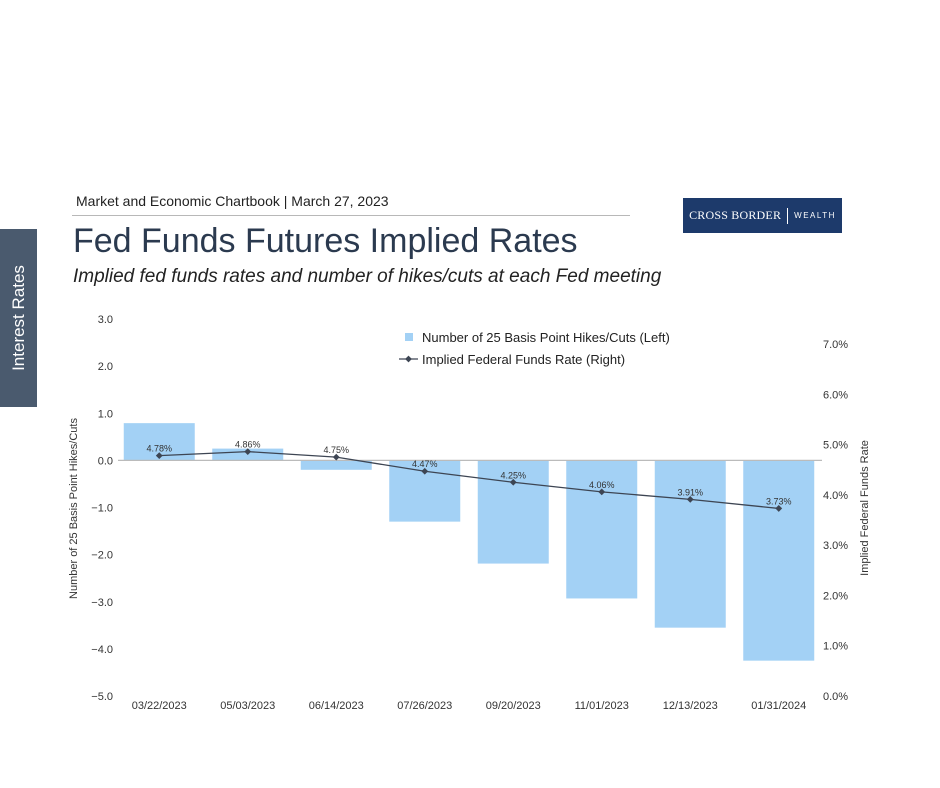  What do you see at coordinates (778, 706) in the screenshot?
I see `x-tick-label: 01/31/2024` at bounding box center [778, 706].